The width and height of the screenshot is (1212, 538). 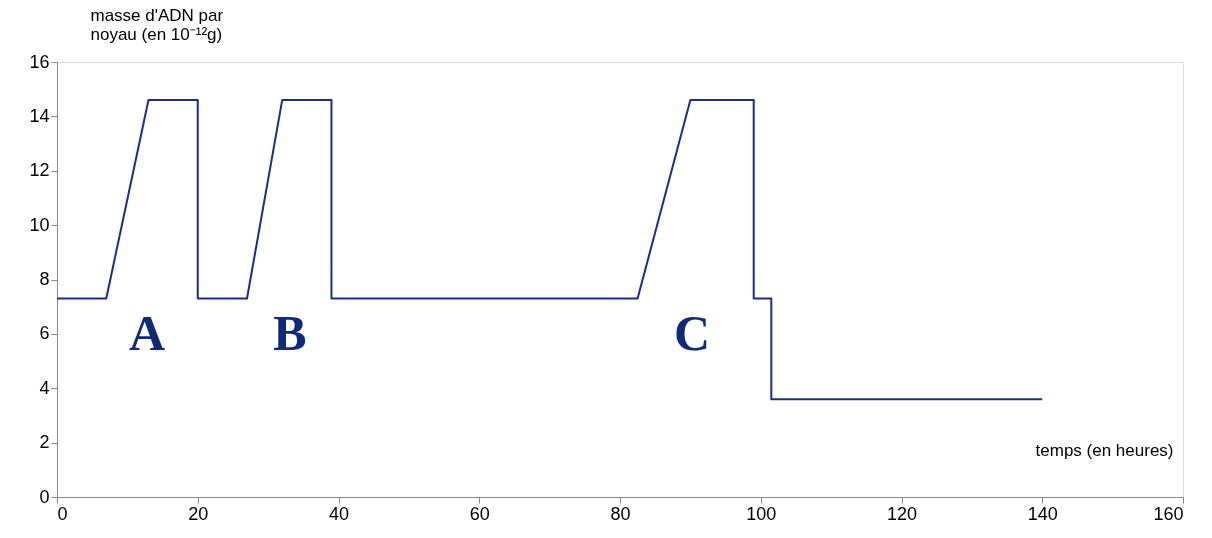 I want to click on x-tick-label: 0, so click(x=62, y=513).